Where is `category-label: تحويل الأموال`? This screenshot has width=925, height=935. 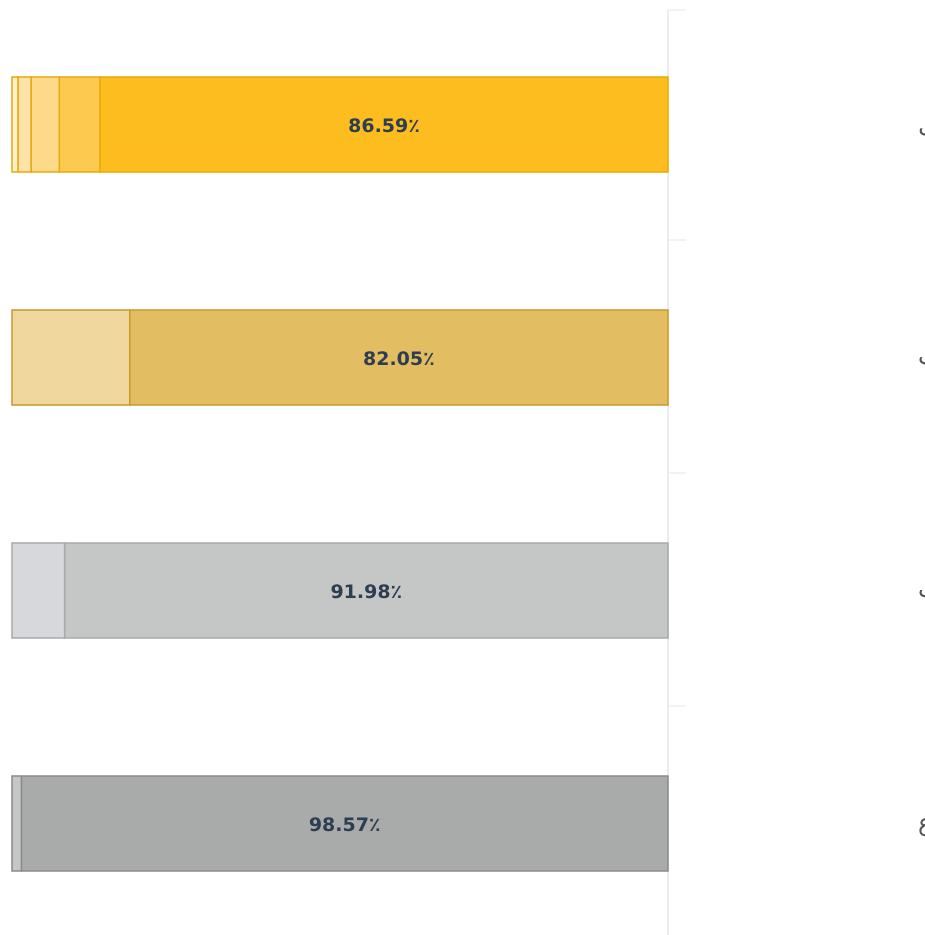
category-label: تحويل الأموال is located at coordinates (921, 123).